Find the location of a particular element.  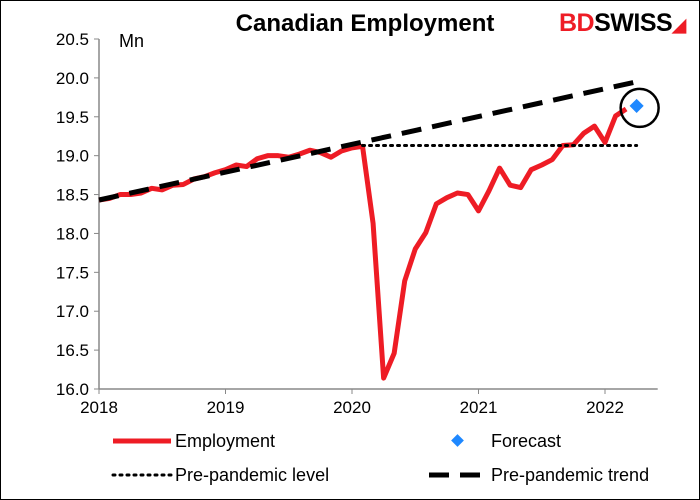

logo-flag-icon: ◢ is located at coordinates (679, 25).